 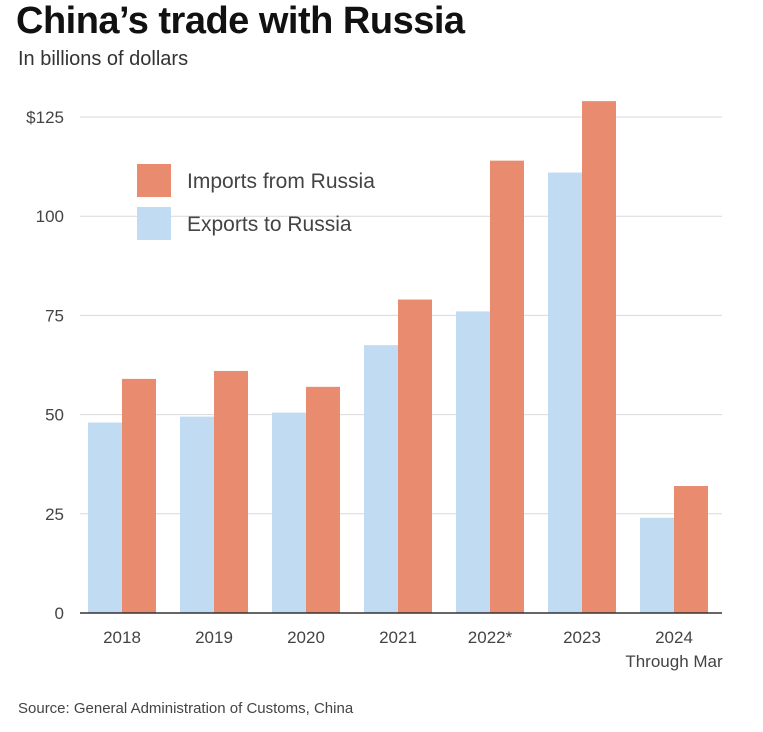 What do you see at coordinates (281, 181) in the screenshot?
I see `legend-label: Imports from Russia` at bounding box center [281, 181].